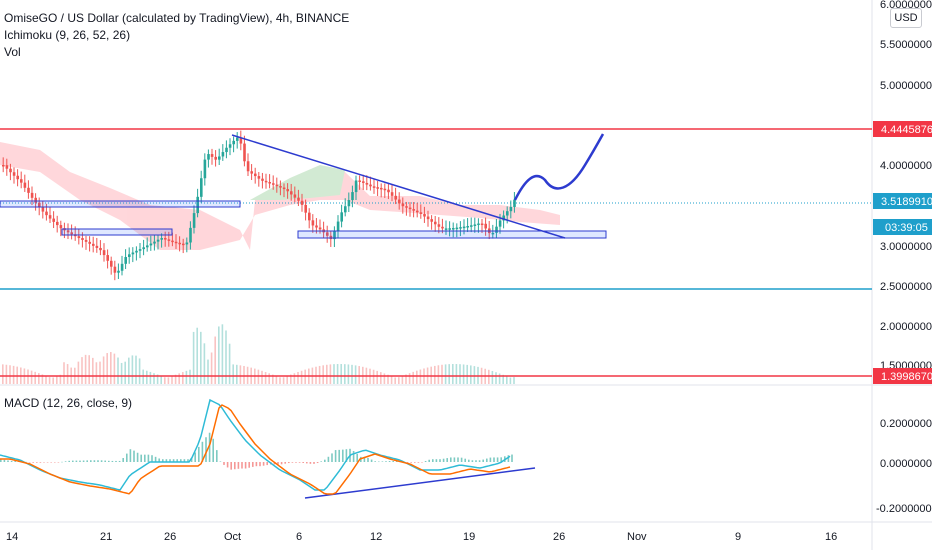 Image resolution: width=932 pixels, height=550 pixels. Describe the element at coordinates (12, 52) in the screenshot. I see `volume-legend: Vol` at that location.